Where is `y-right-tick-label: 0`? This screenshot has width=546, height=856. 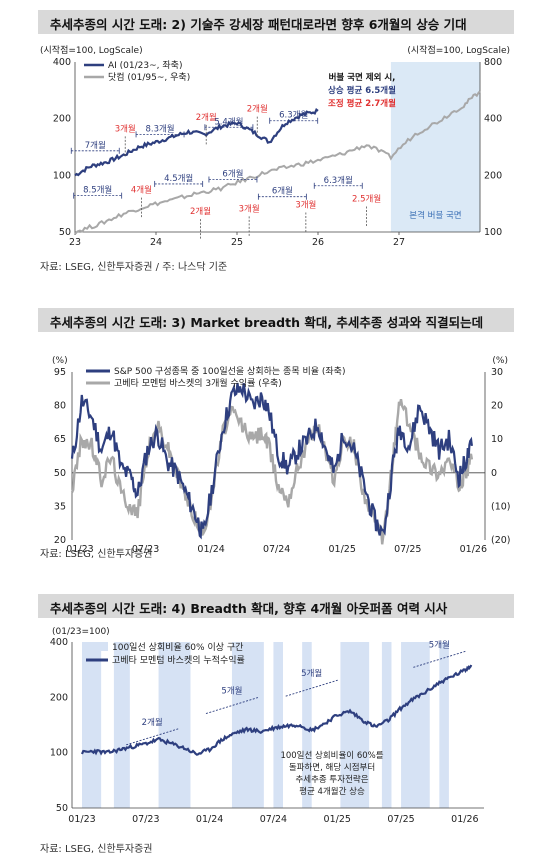
y-right-tick-label: 0 is located at coordinates (494, 473).